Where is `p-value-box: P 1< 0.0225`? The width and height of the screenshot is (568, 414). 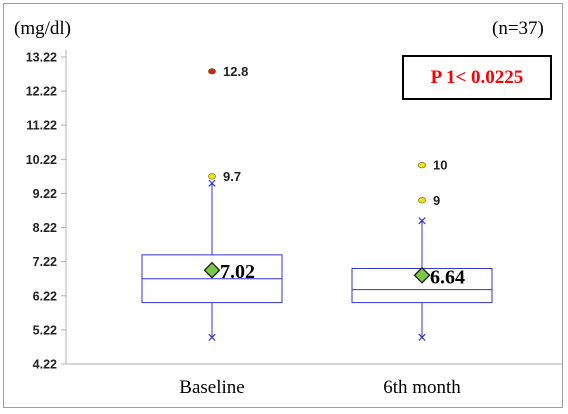
p-value-box: P 1< 0.0225 is located at coordinates (477, 77).